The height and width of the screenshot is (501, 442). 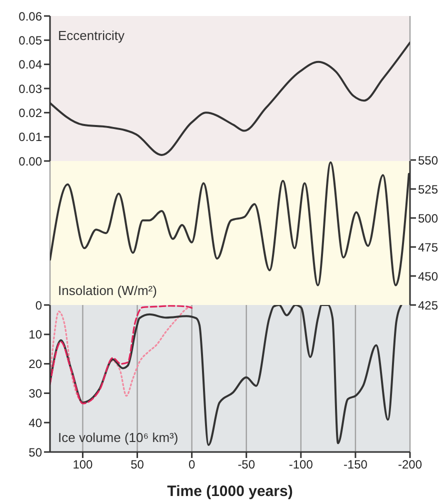 What do you see at coordinates (355, 465) in the screenshot?
I see `x-tick-label: -150` at bounding box center [355, 465].